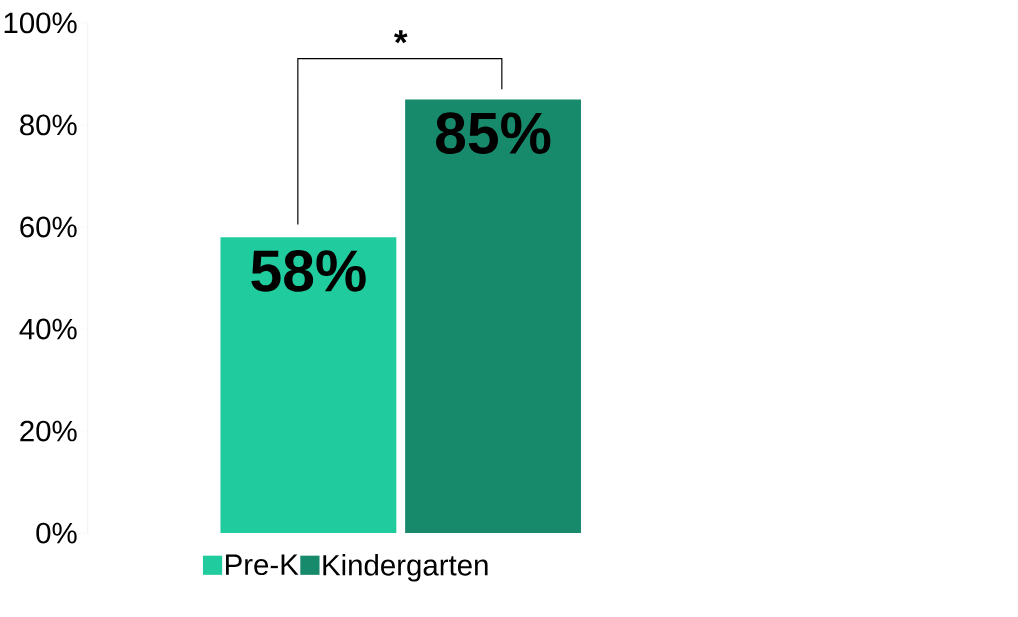 Image resolution: width=1018 pixels, height=617 pixels. What do you see at coordinates (48, 125) in the screenshot?
I see `y-tick-label: 80%` at bounding box center [48, 125].